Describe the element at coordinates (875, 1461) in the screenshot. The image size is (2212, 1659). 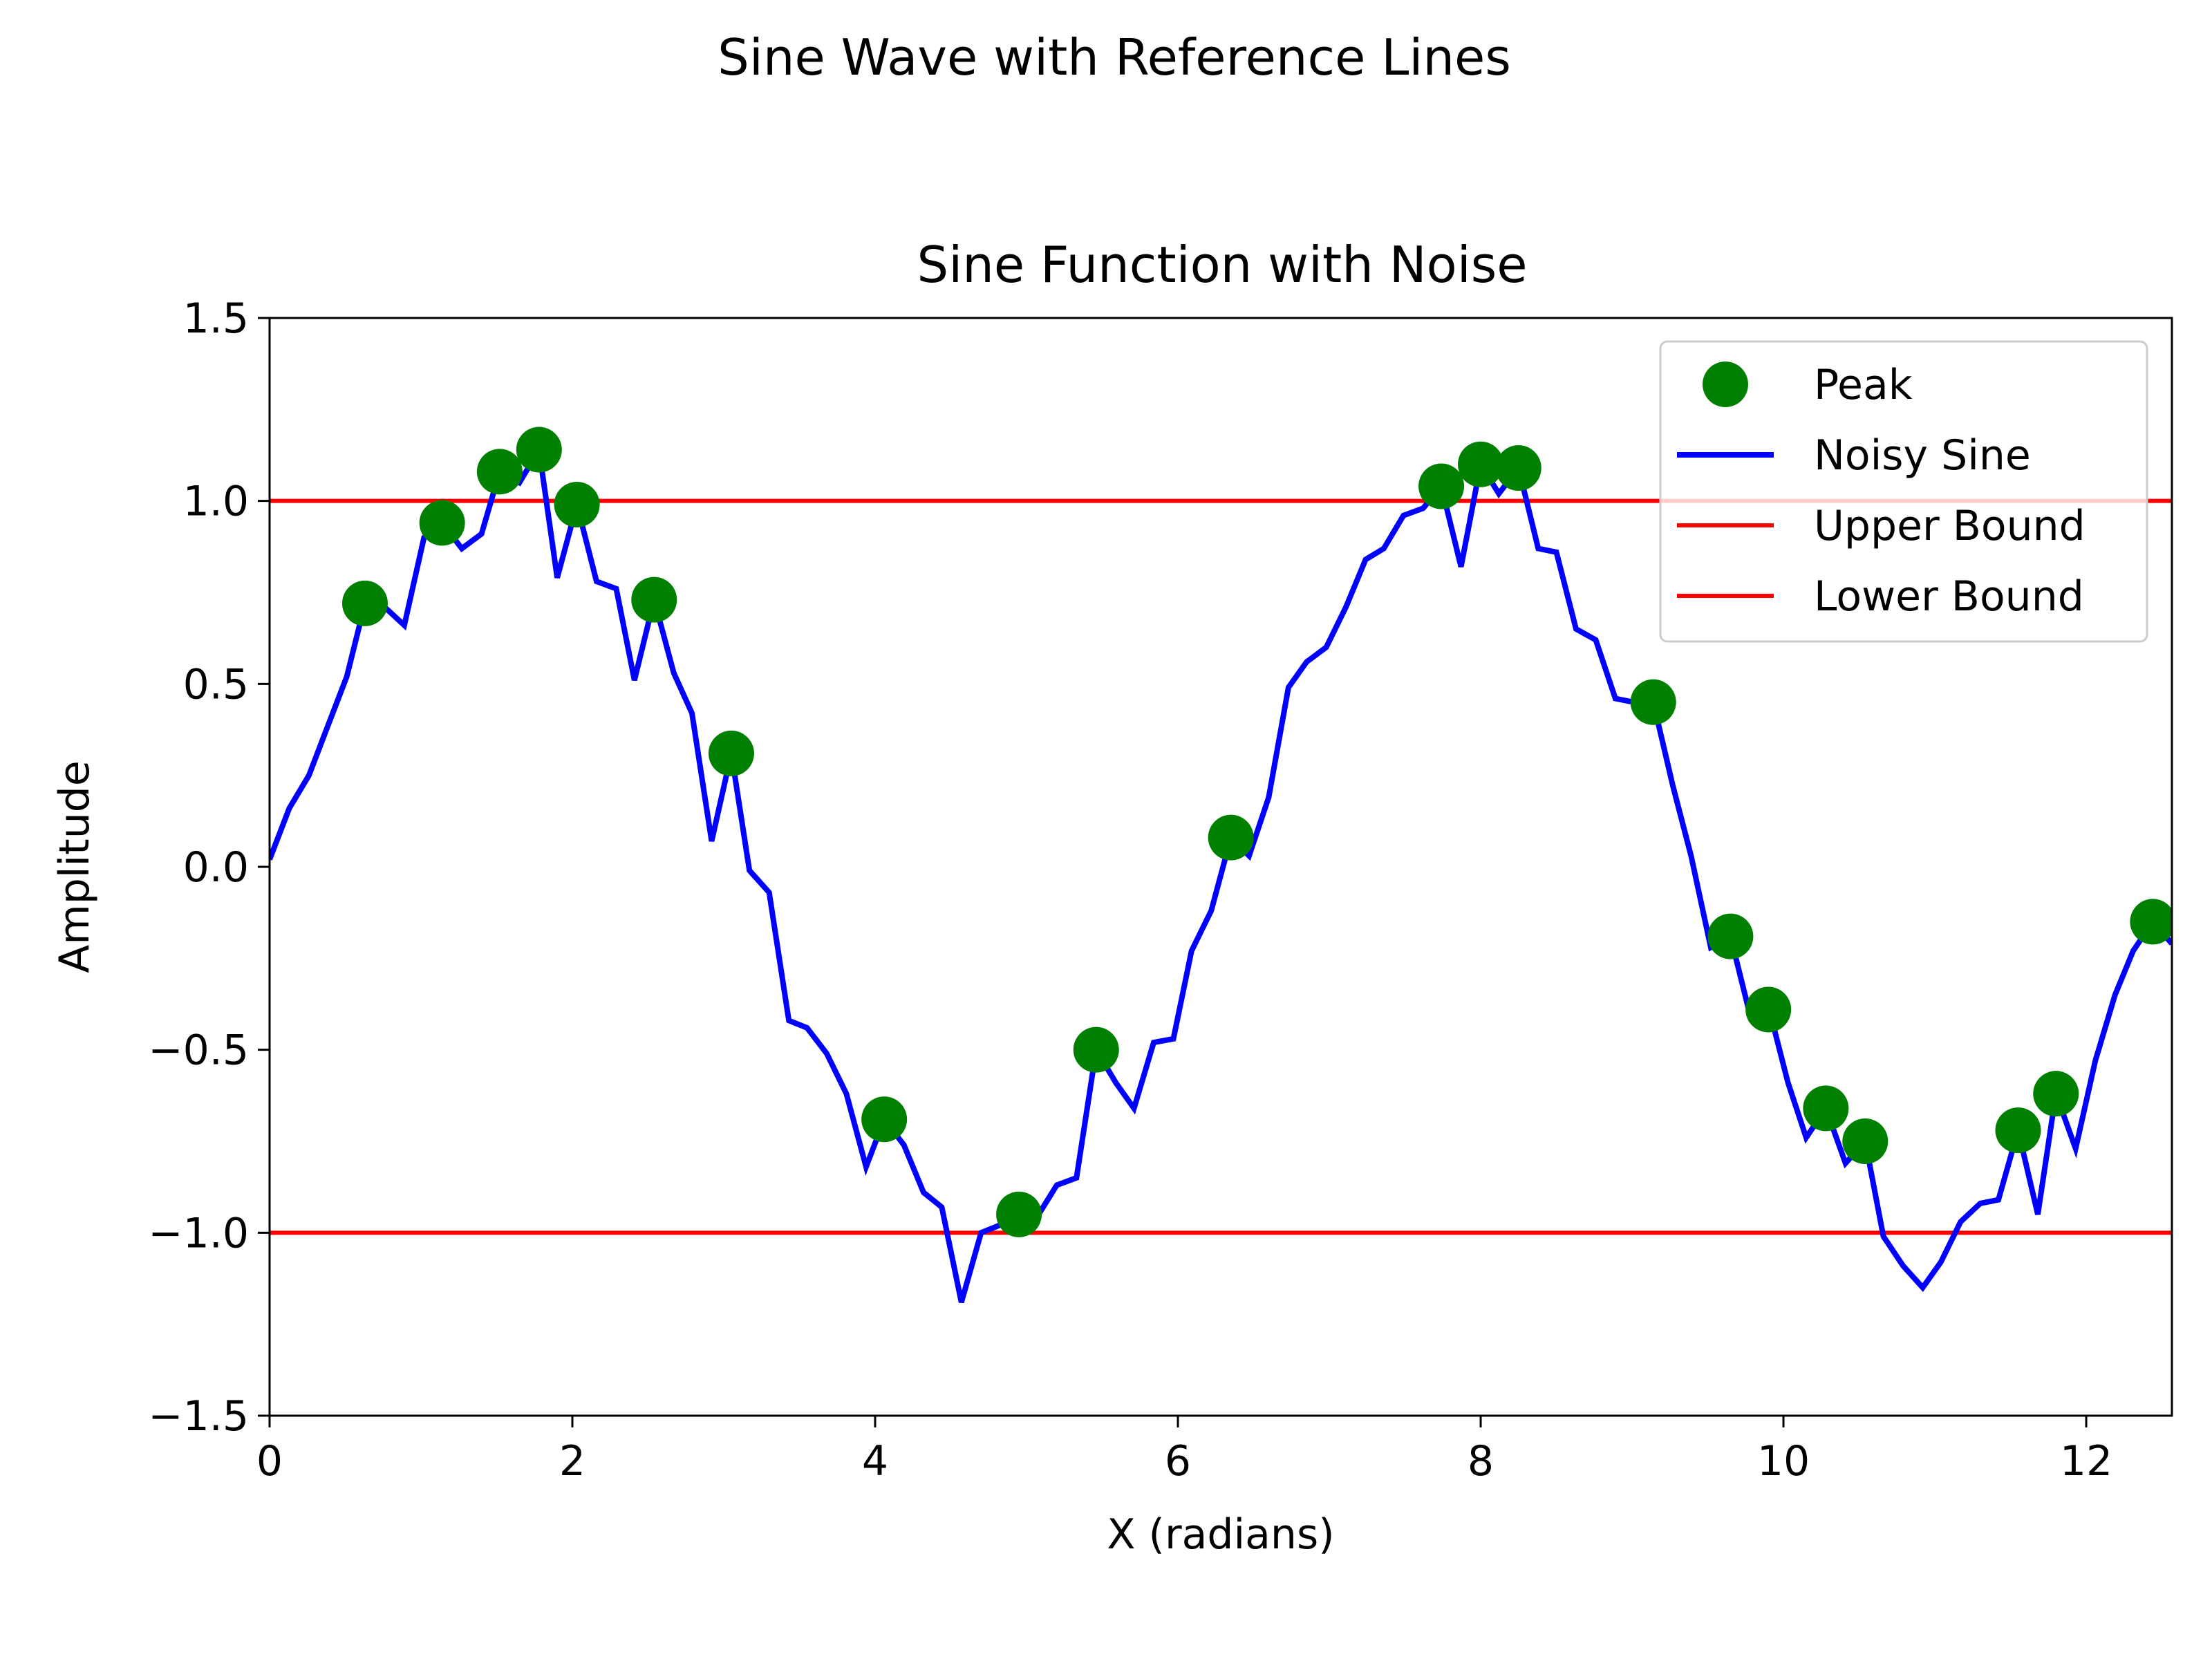
I see `x-tick-label: 4` at that location.